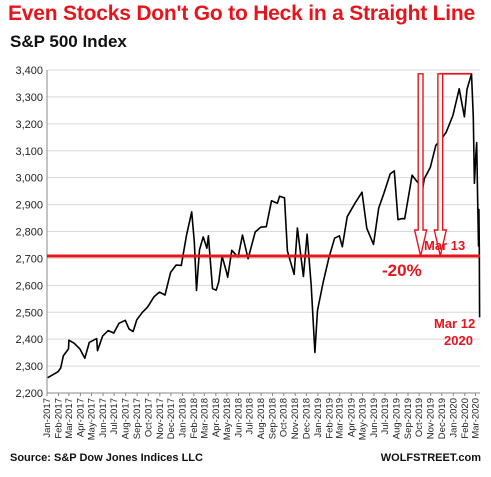  Describe the element at coordinates (59, 418) in the screenshot. I see `x-tick-label: Feb-2017` at that location.